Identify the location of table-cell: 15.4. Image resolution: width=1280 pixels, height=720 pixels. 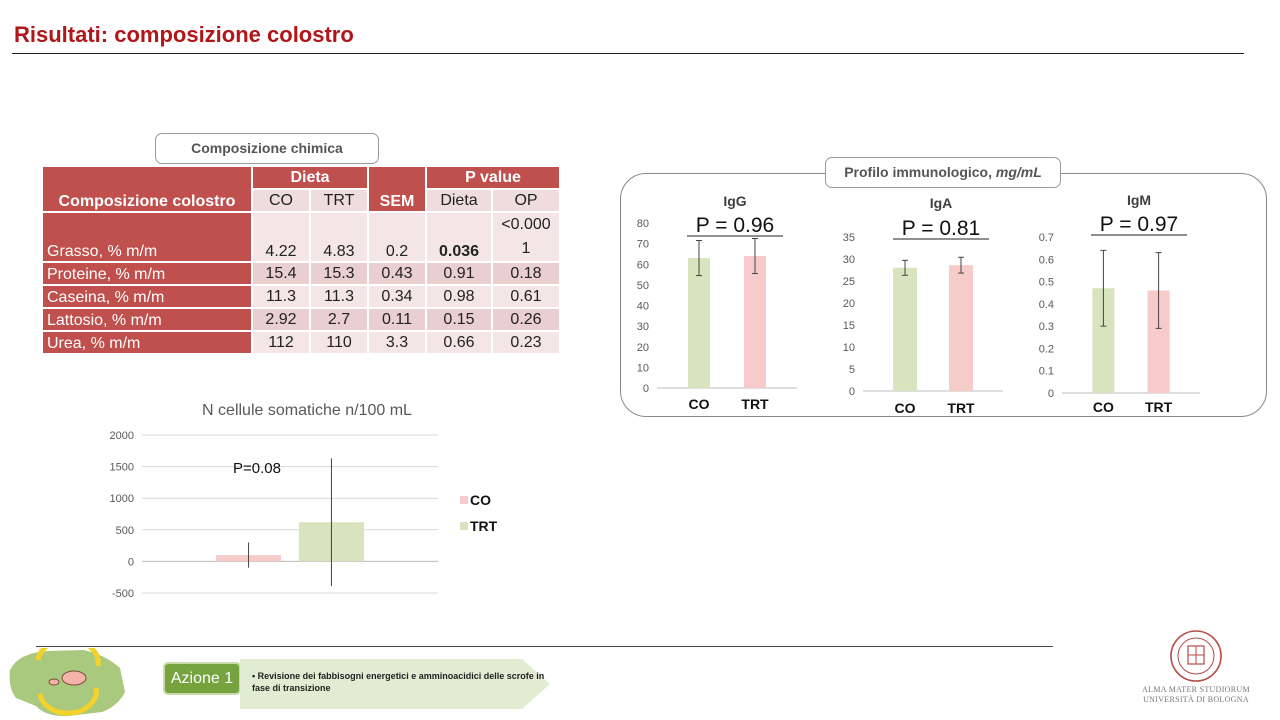
(281, 273).